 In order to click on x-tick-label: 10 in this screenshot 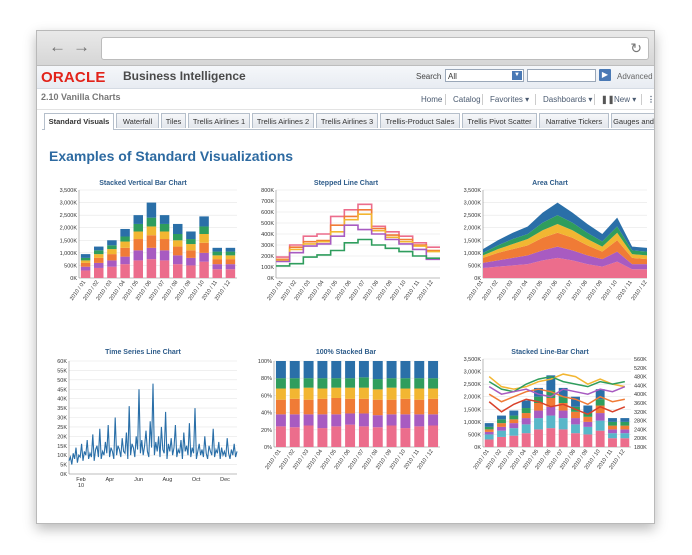, I will do `click(81, 486)`.